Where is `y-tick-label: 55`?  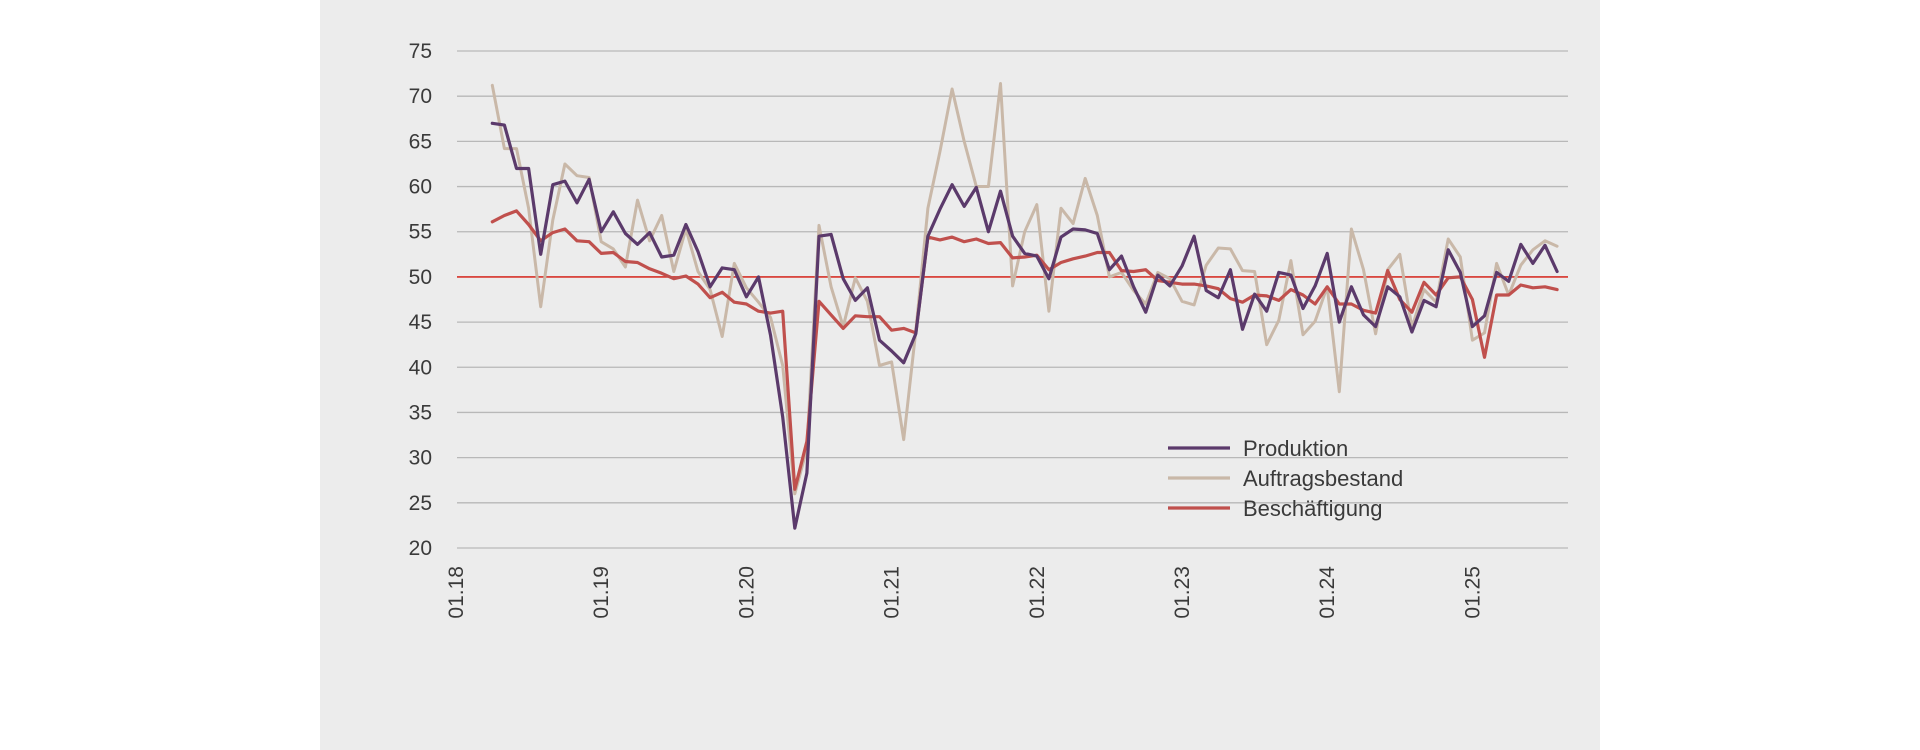 y-tick-label: 55 is located at coordinates (420, 232).